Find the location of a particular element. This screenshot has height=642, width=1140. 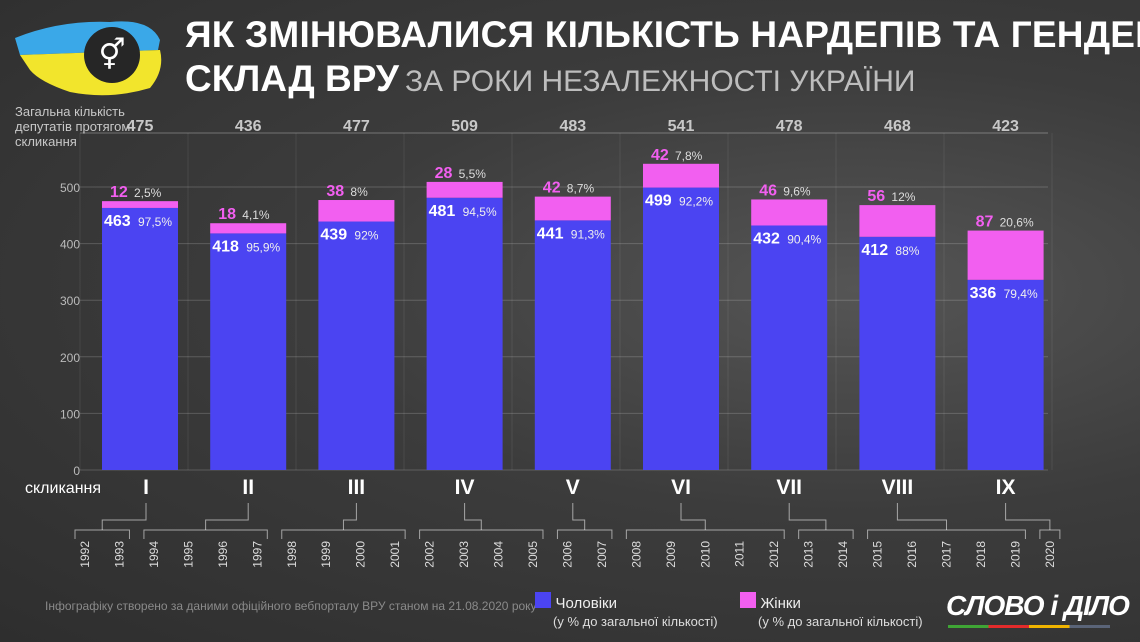

y-tick-label: 500 is located at coordinates (70, 188).